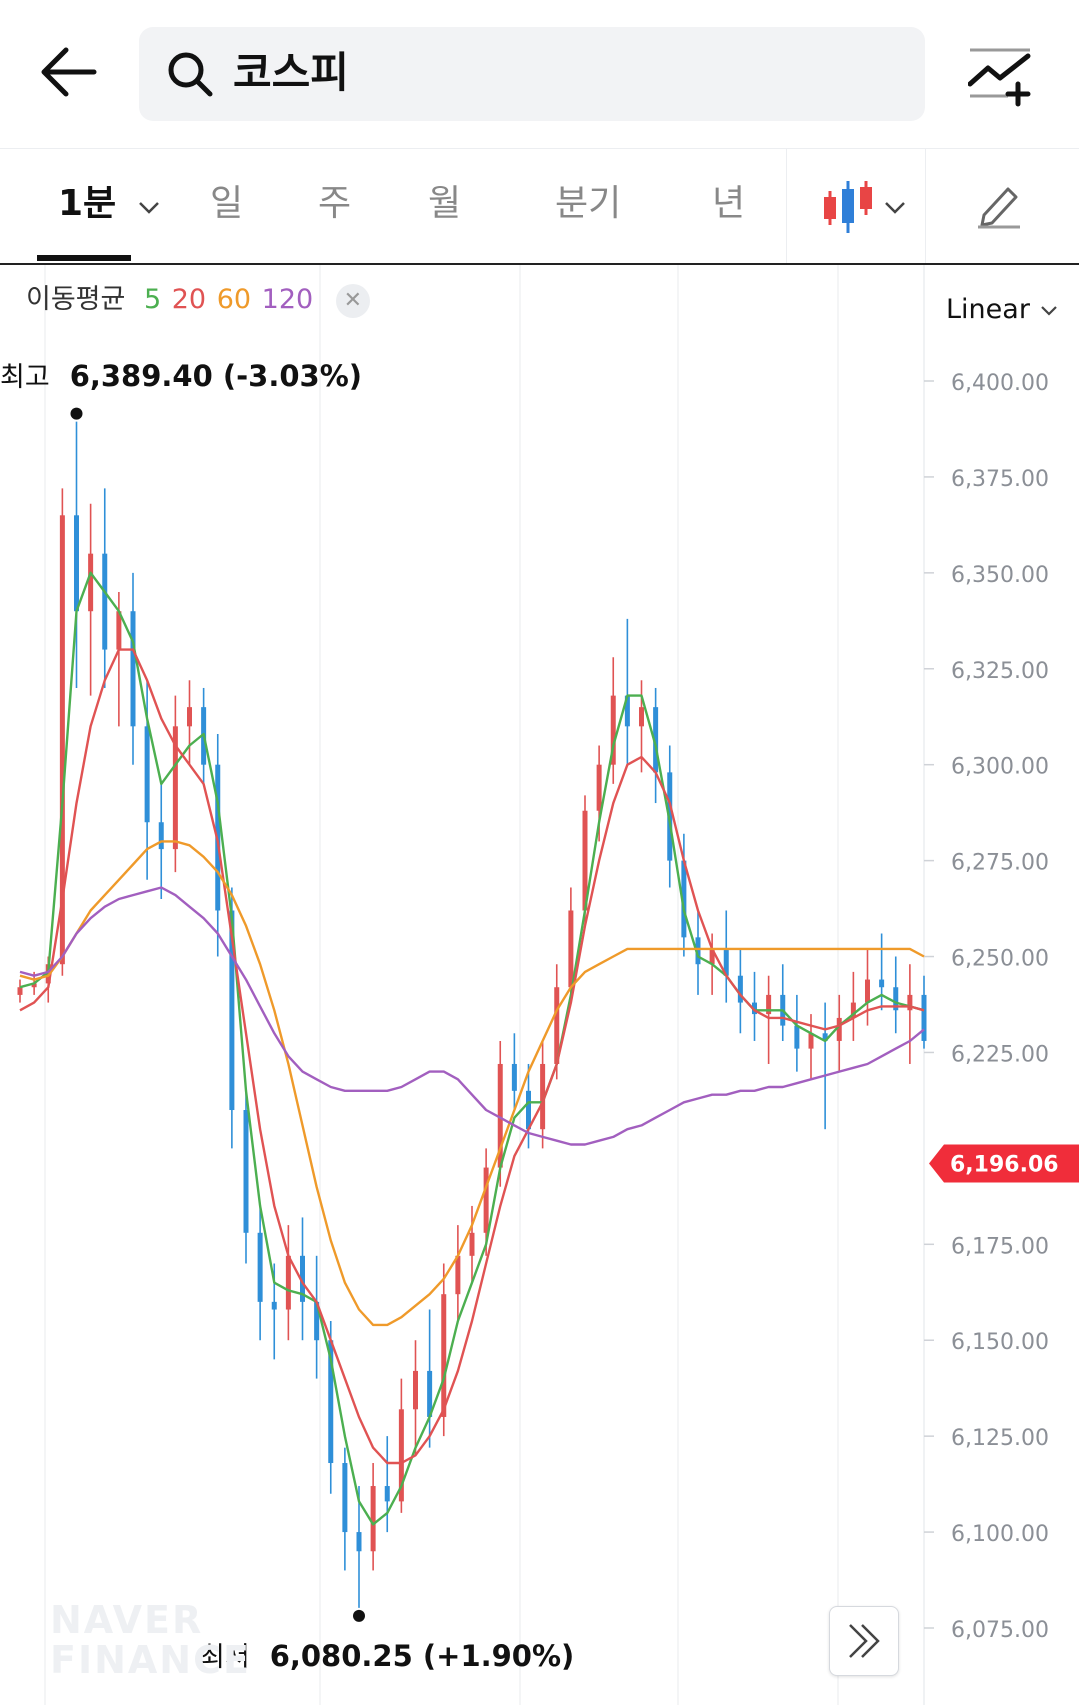 This screenshot has height=1705, width=1079. What do you see at coordinates (234, 299) in the screenshot?
I see `ma-60-label: 60` at bounding box center [234, 299].